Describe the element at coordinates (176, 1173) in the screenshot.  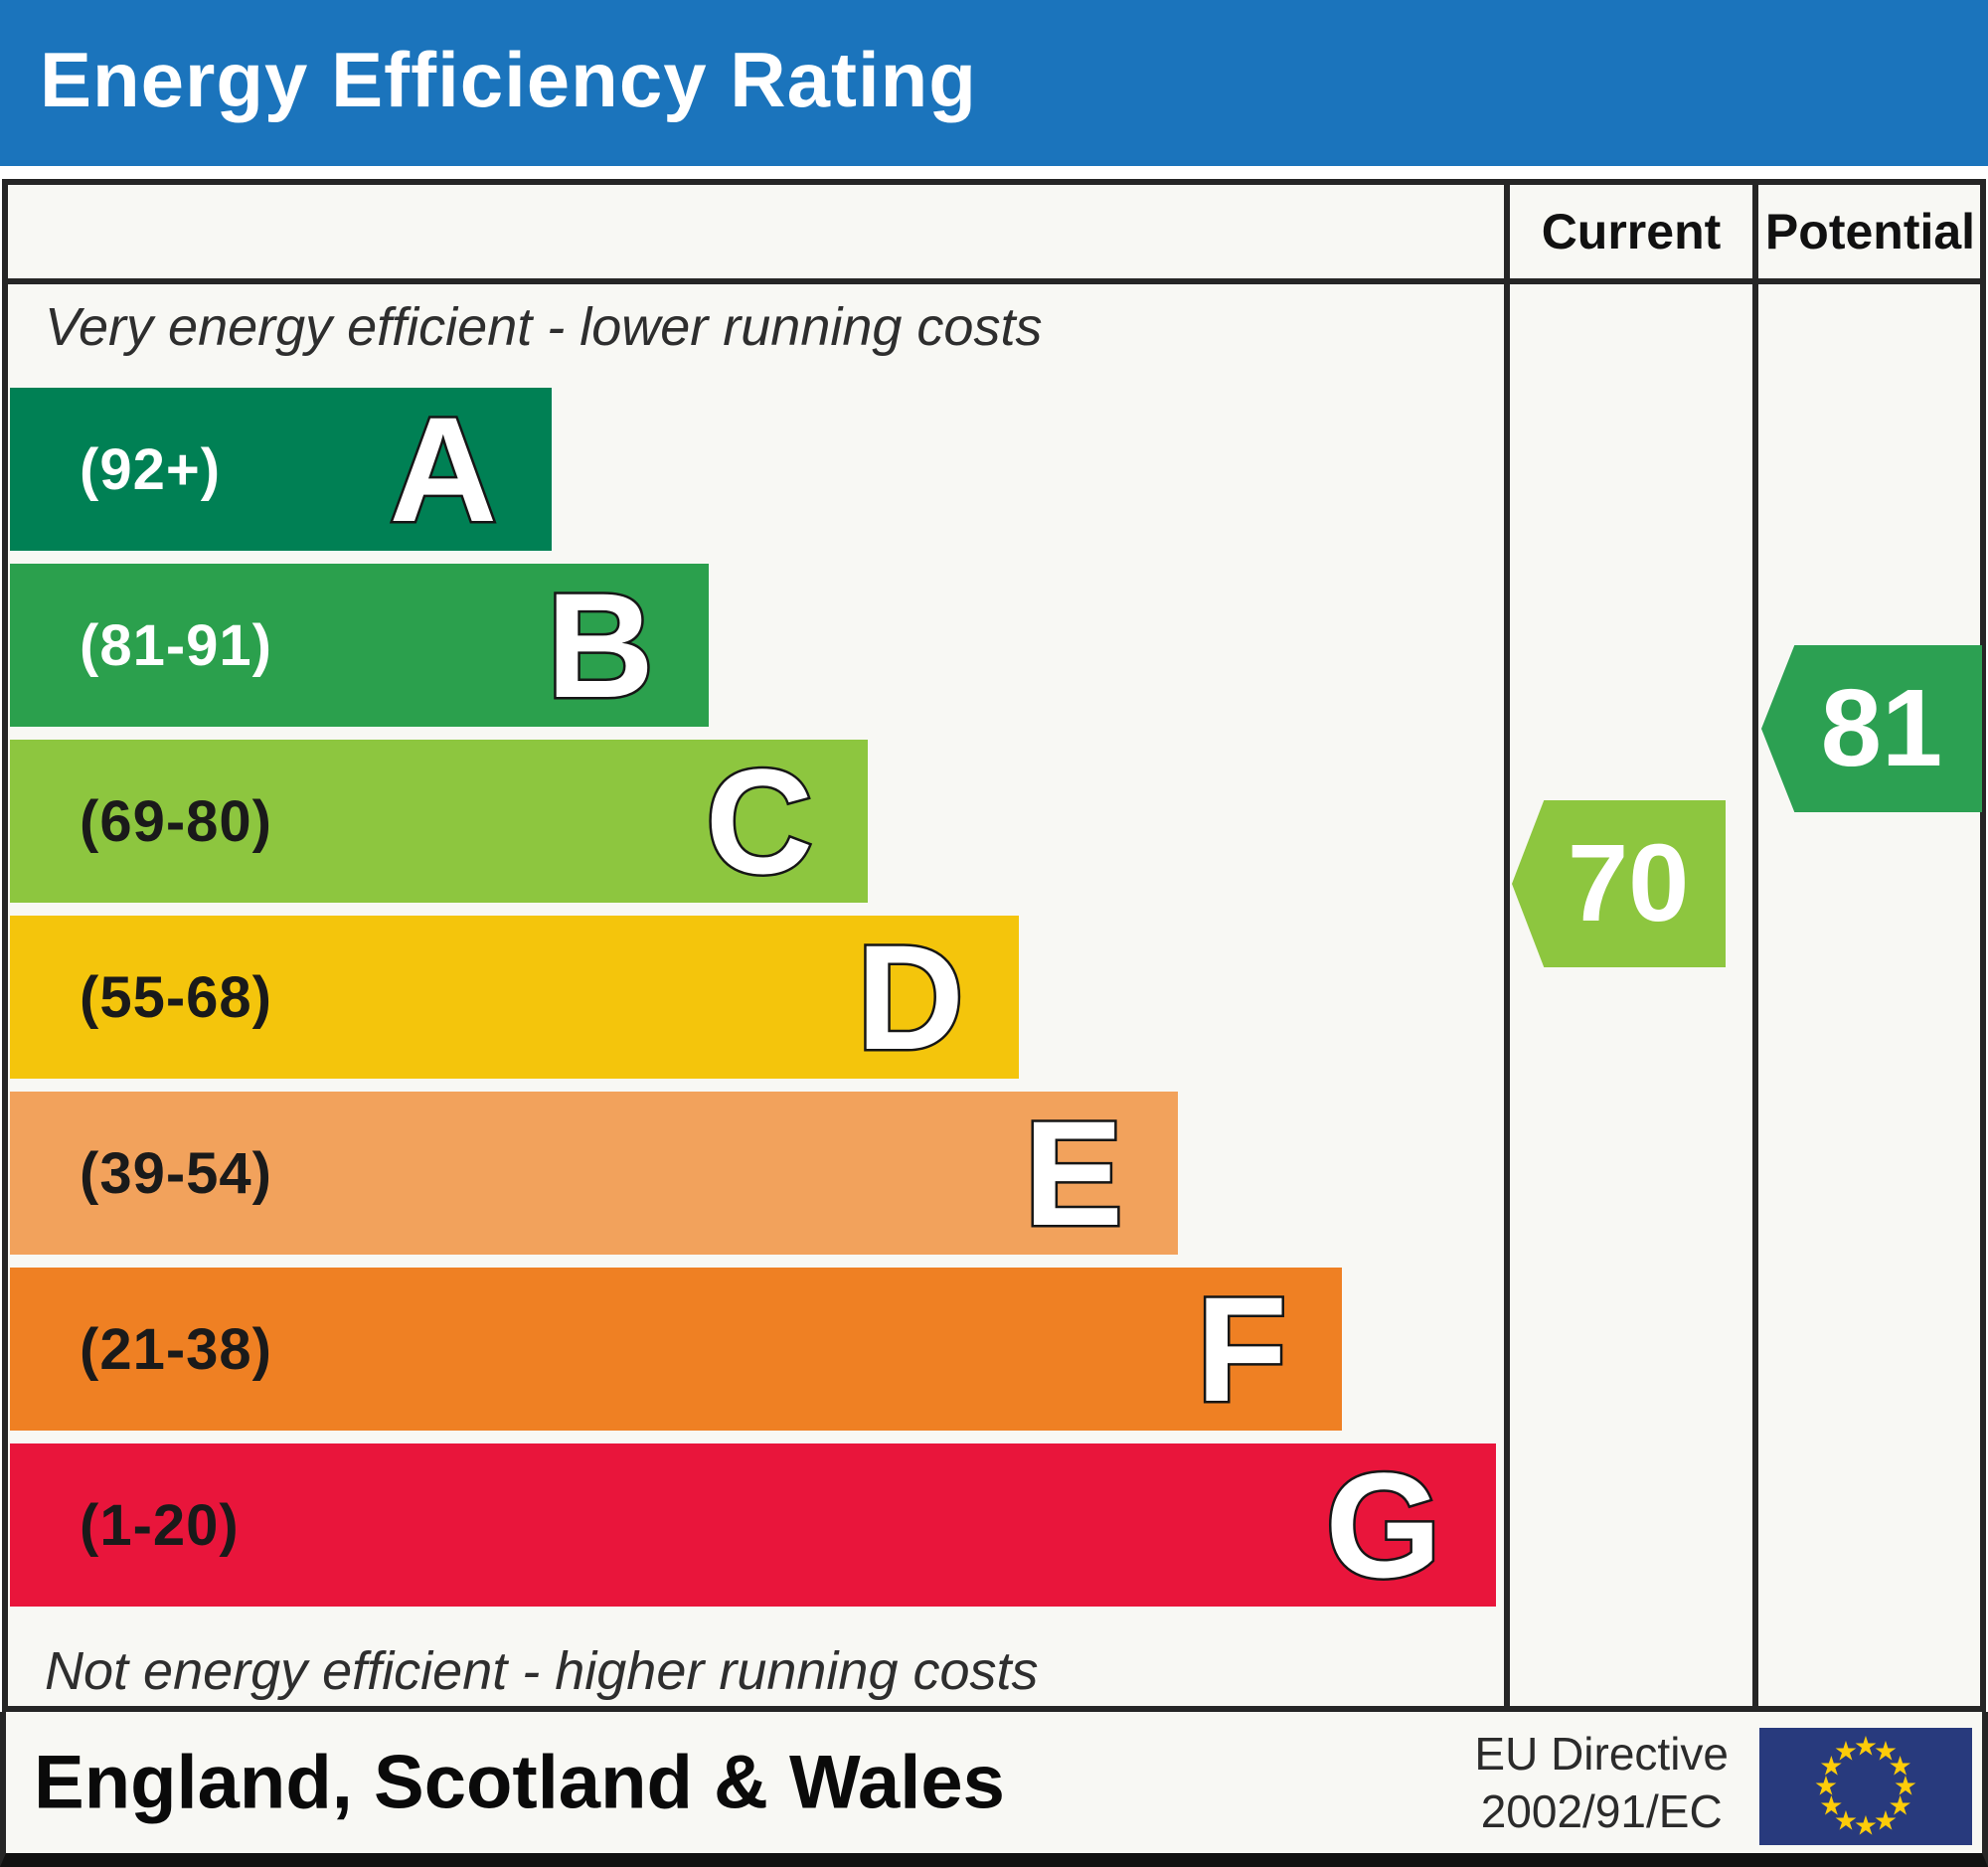
I see `band-range-label: (39-54)` at that location.